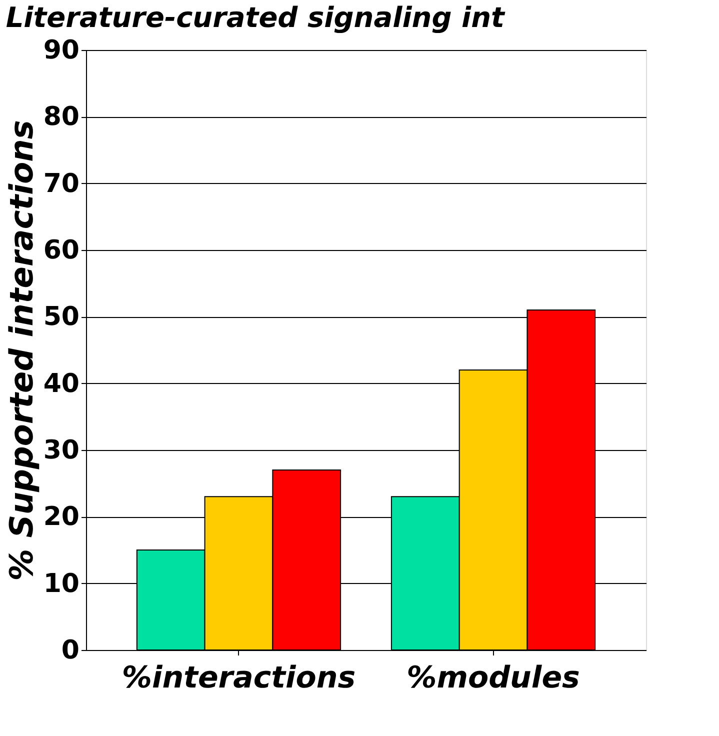  What do you see at coordinates (61, 451) in the screenshot?
I see `y-tick-label: 30` at bounding box center [61, 451].